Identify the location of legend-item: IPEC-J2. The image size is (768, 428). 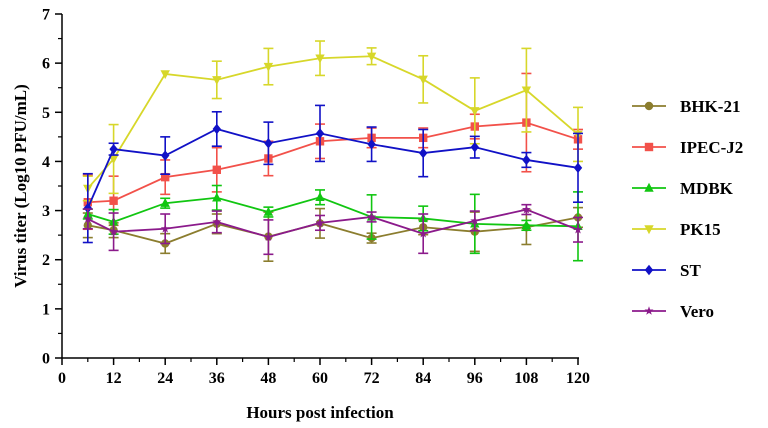
(687, 147).